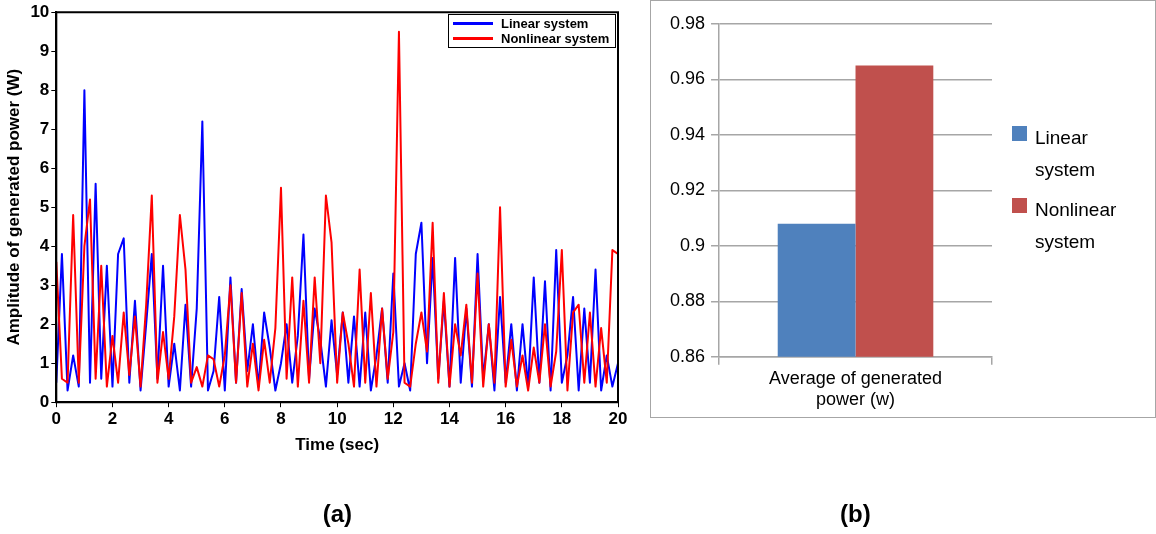 The height and width of the screenshot is (534, 1156). Describe the element at coordinates (44, 89) in the screenshot. I see `y-tick-label: 8` at that location.